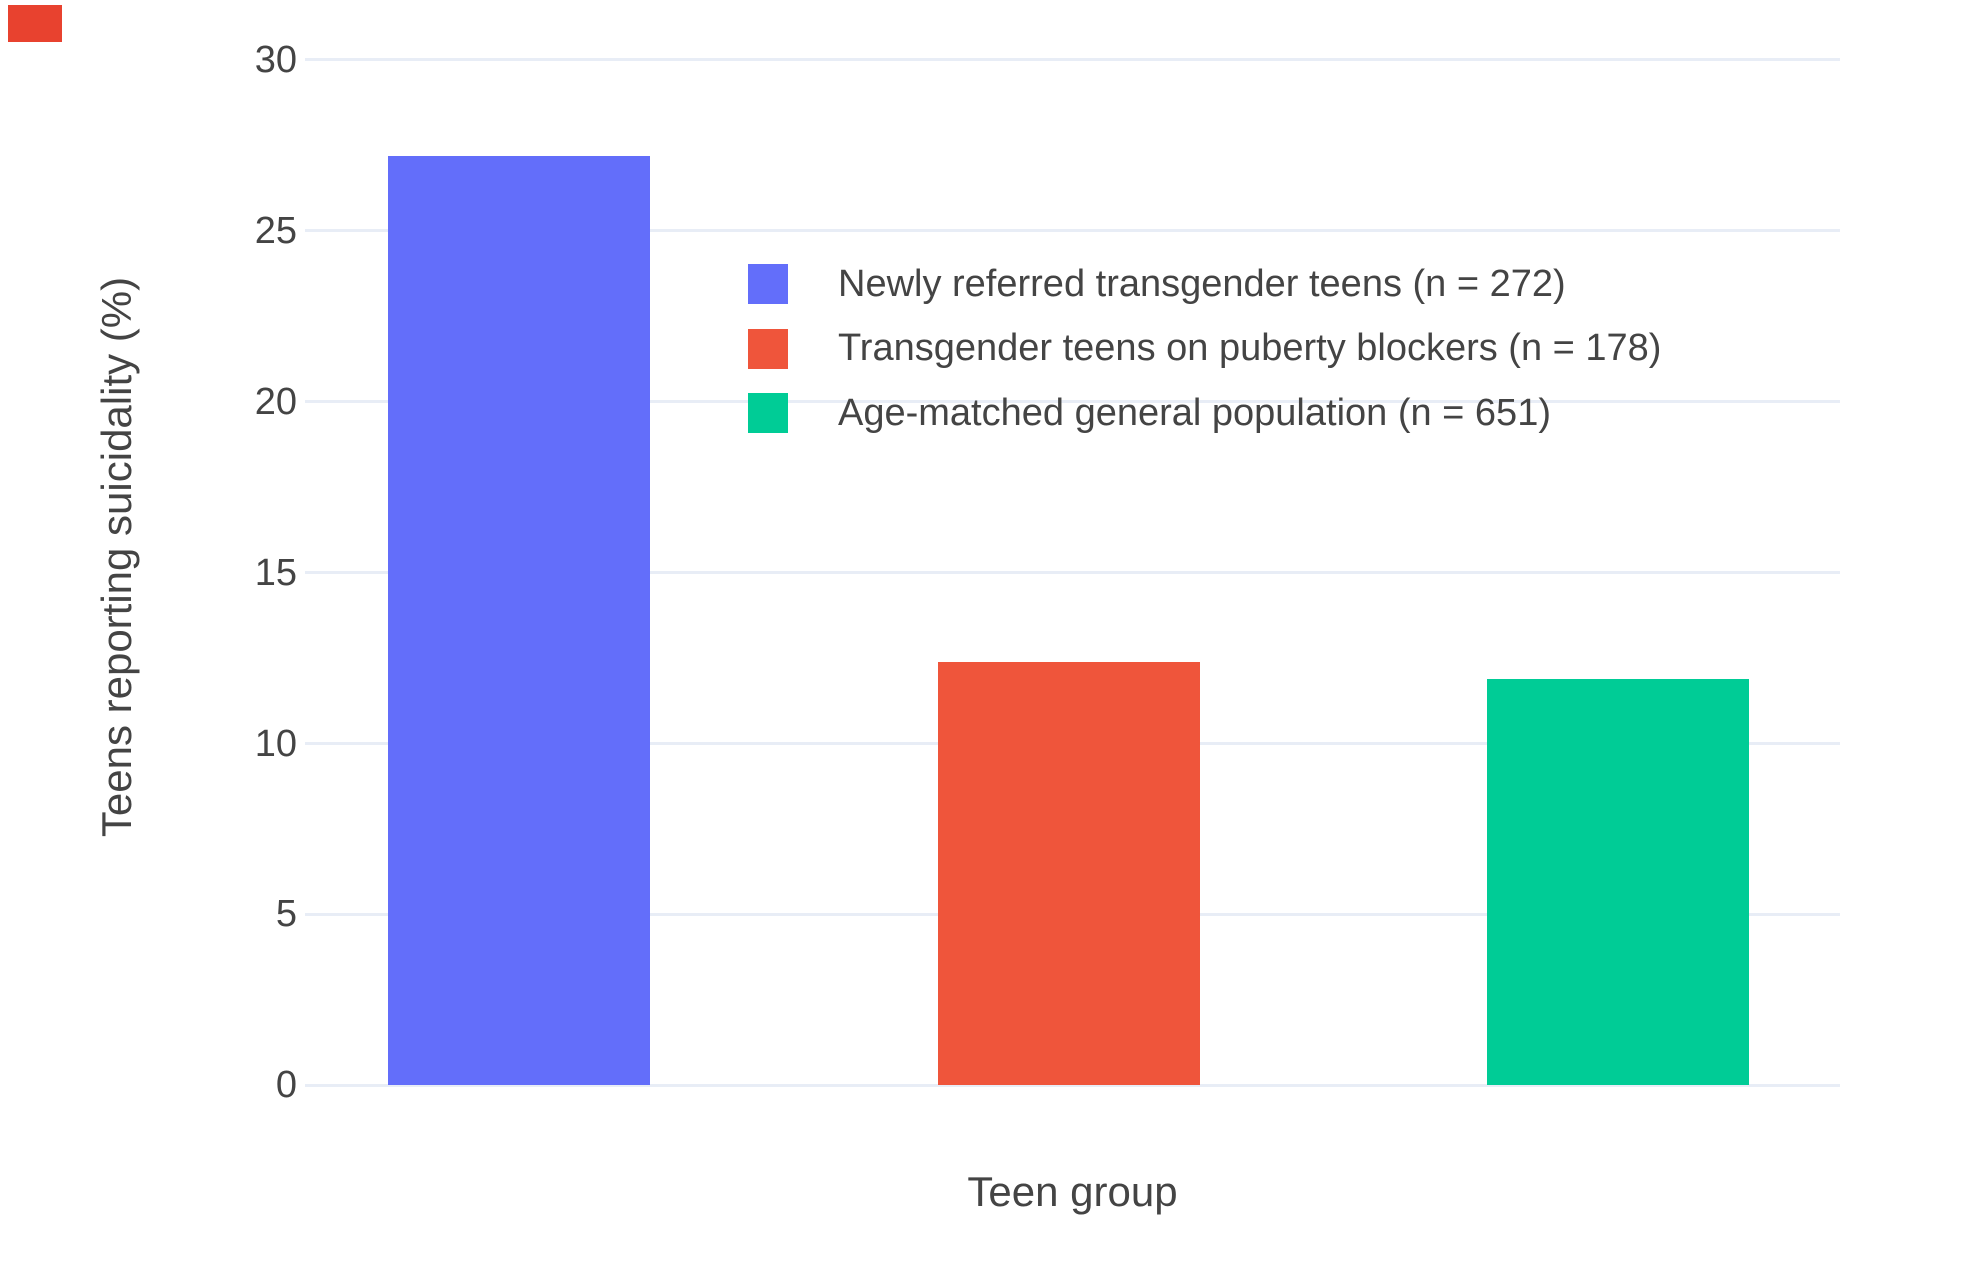 This screenshot has width=1987, height=1269. What do you see at coordinates (275, 230) in the screenshot?
I see `y-tick-label-25: 25` at bounding box center [275, 230].